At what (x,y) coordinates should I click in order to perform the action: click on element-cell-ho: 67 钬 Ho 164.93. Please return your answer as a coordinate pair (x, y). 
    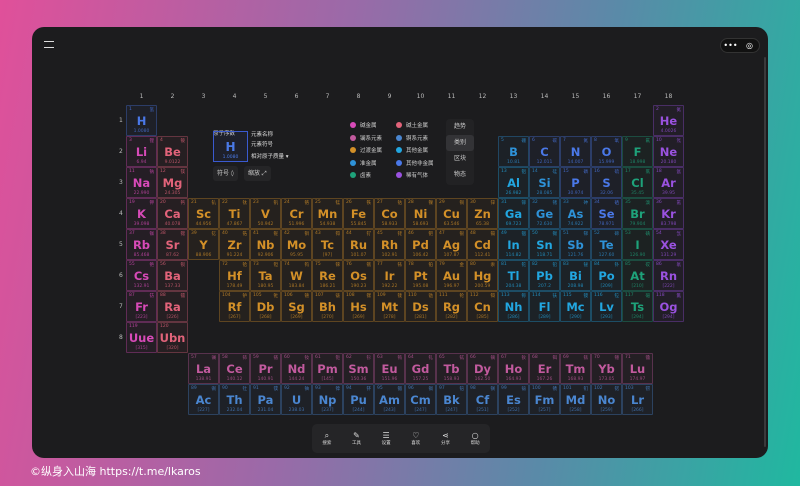
    Looking at the image, I should click on (513, 368).